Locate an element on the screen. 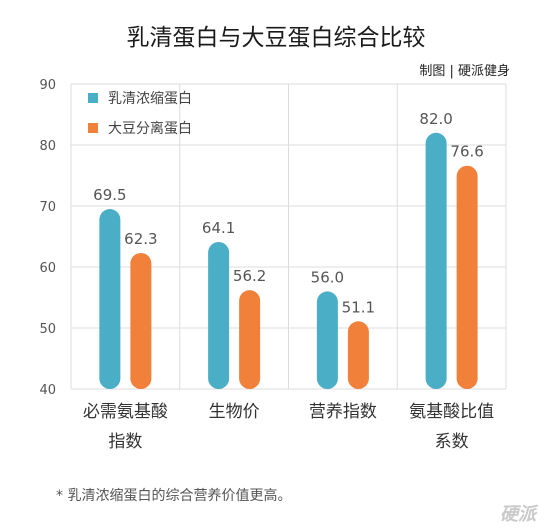 The height and width of the screenshot is (530, 553). category-label: 必需氨基酸 is located at coordinates (125, 412).